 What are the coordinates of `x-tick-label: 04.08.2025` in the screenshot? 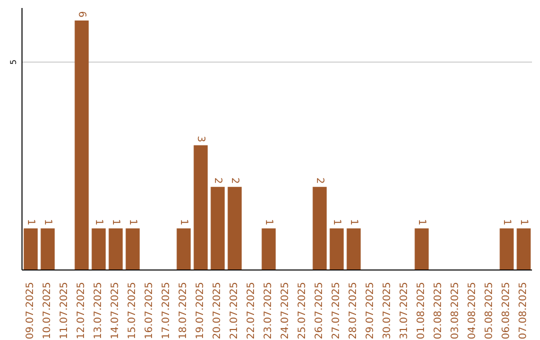 It's located at (472, 311).